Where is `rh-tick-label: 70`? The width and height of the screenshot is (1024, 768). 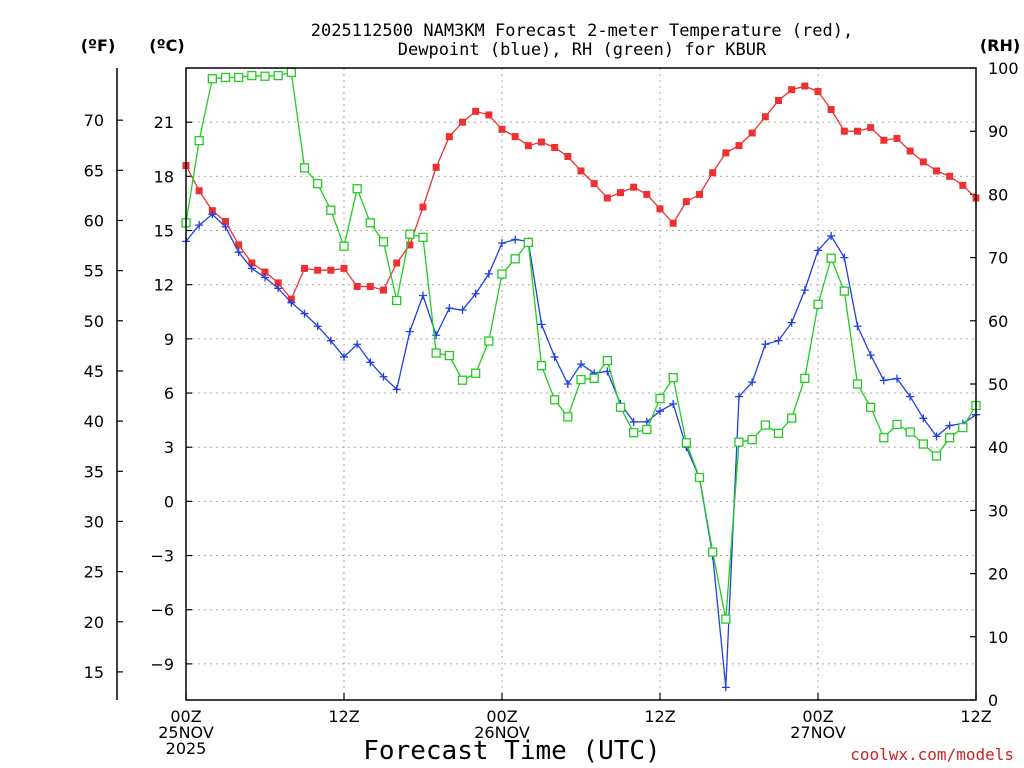 rh-tick-label: 70 is located at coordinates (998, 258).